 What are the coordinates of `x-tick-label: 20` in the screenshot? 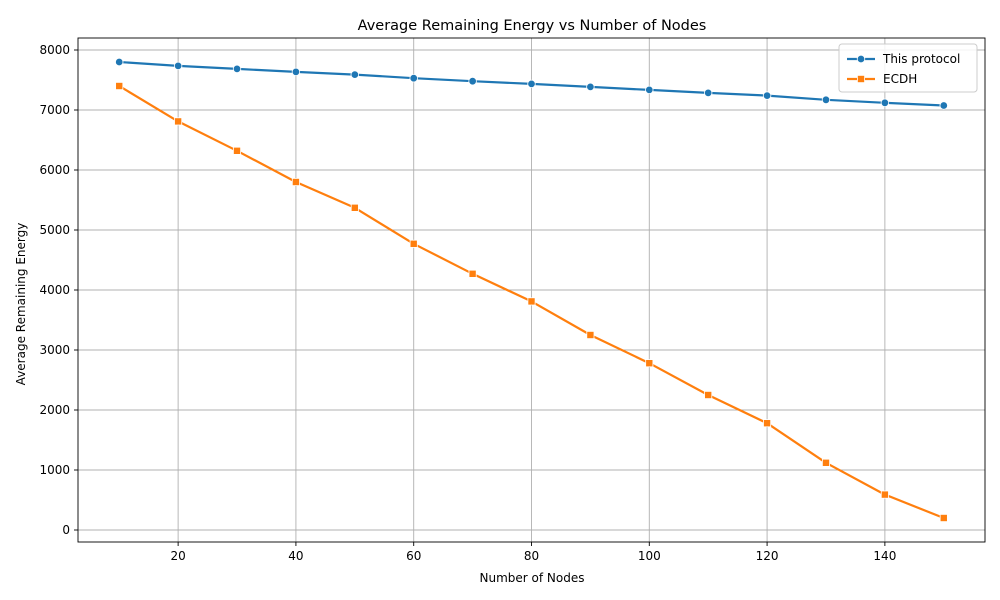 It's located at (177, 556).